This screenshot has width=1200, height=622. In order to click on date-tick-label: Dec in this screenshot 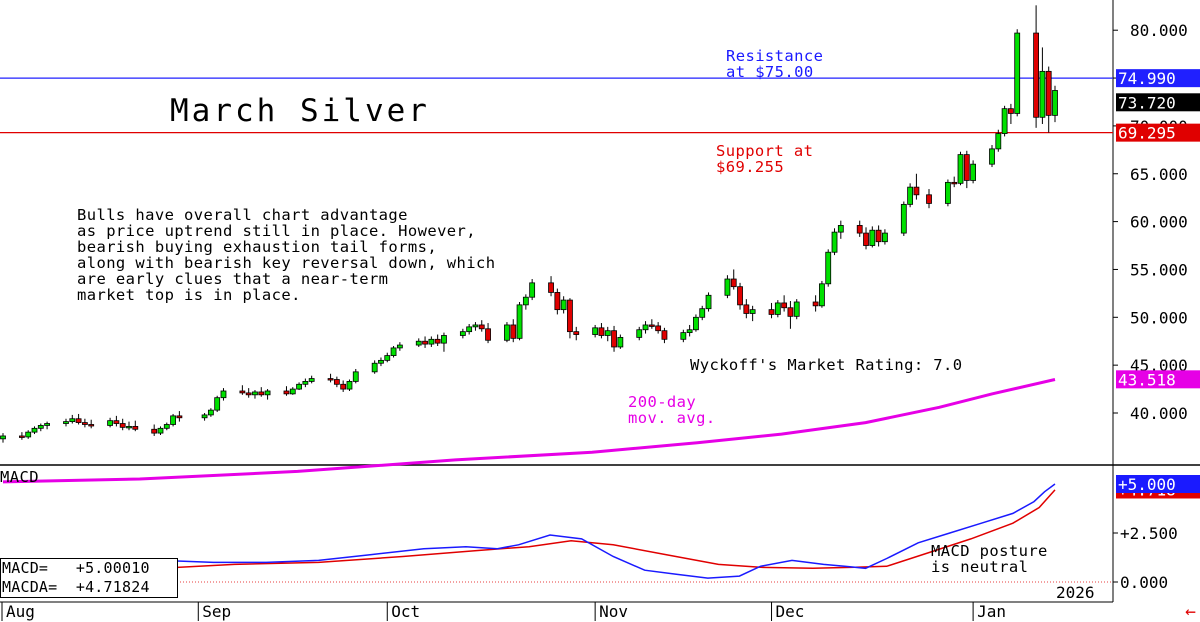, I will do `click(790, 611)`.